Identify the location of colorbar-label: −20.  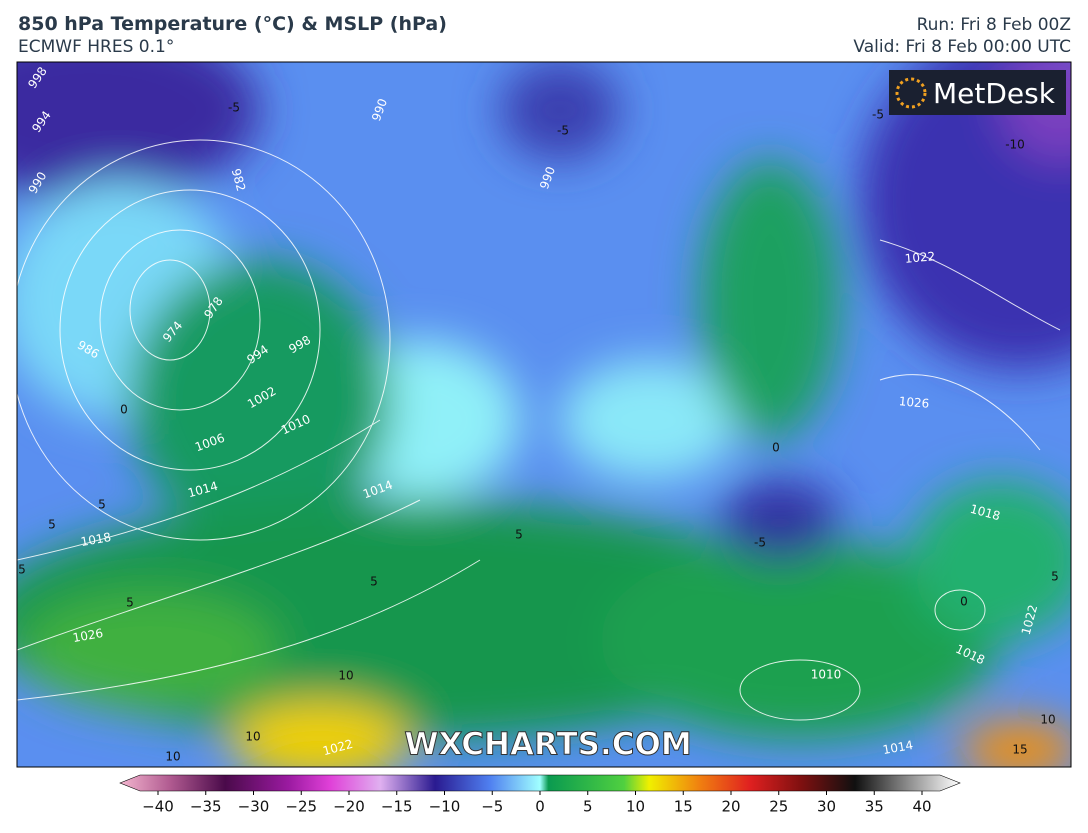
(349, 807).